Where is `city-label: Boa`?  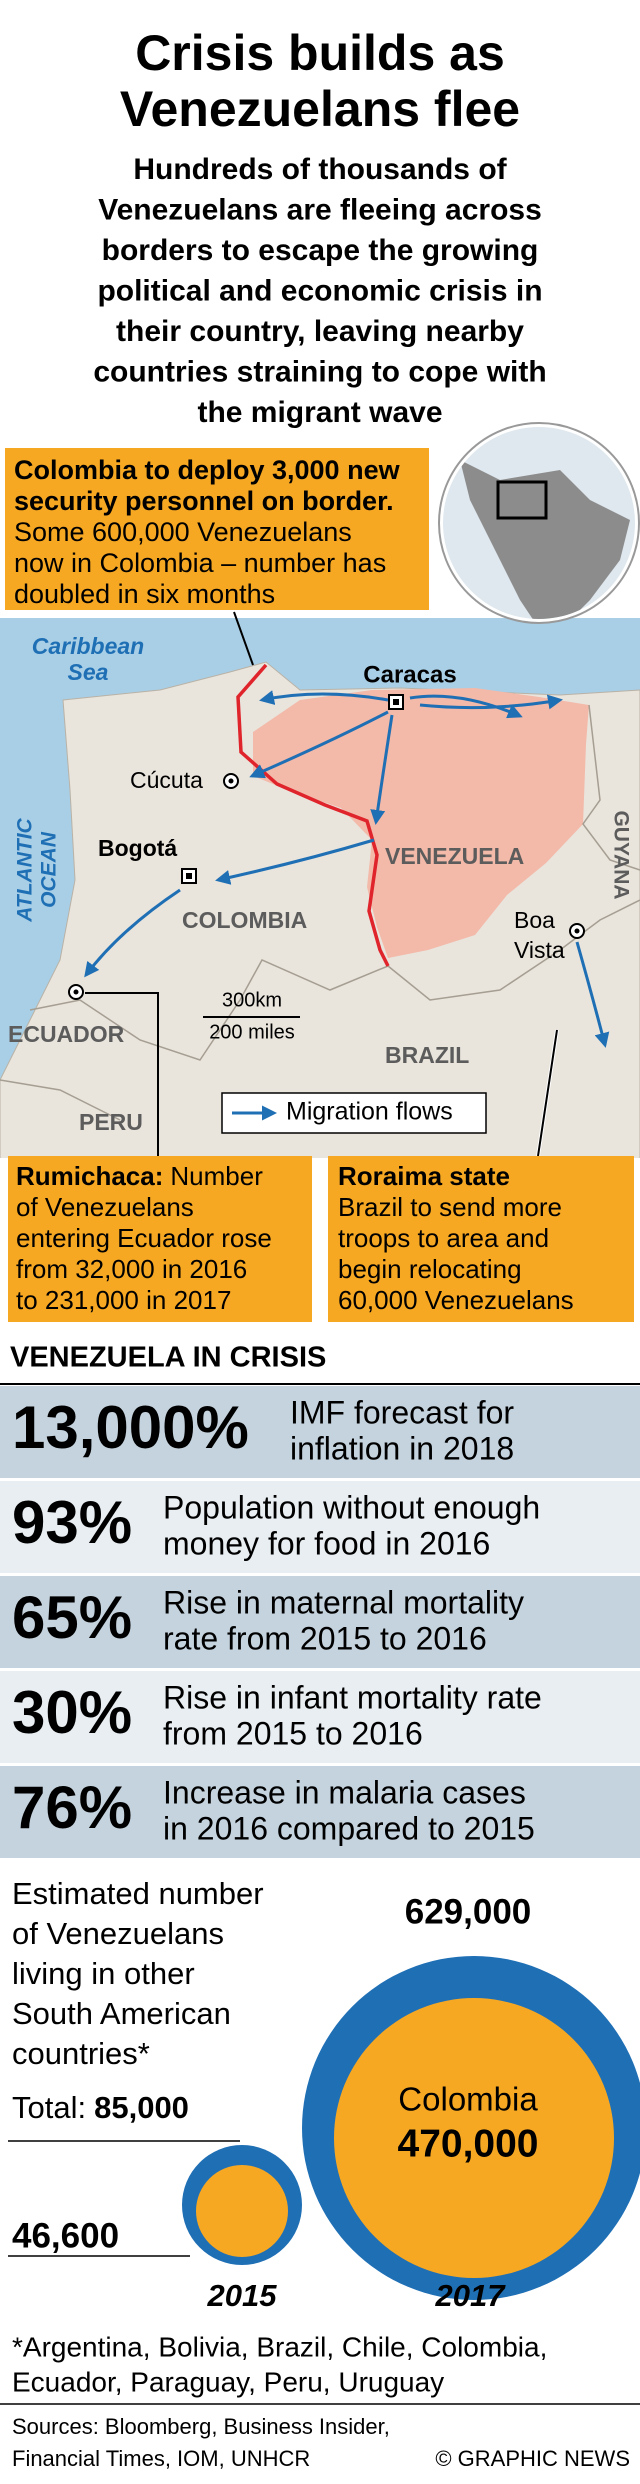 city-label: Boa is located at coordinates (534, 920).